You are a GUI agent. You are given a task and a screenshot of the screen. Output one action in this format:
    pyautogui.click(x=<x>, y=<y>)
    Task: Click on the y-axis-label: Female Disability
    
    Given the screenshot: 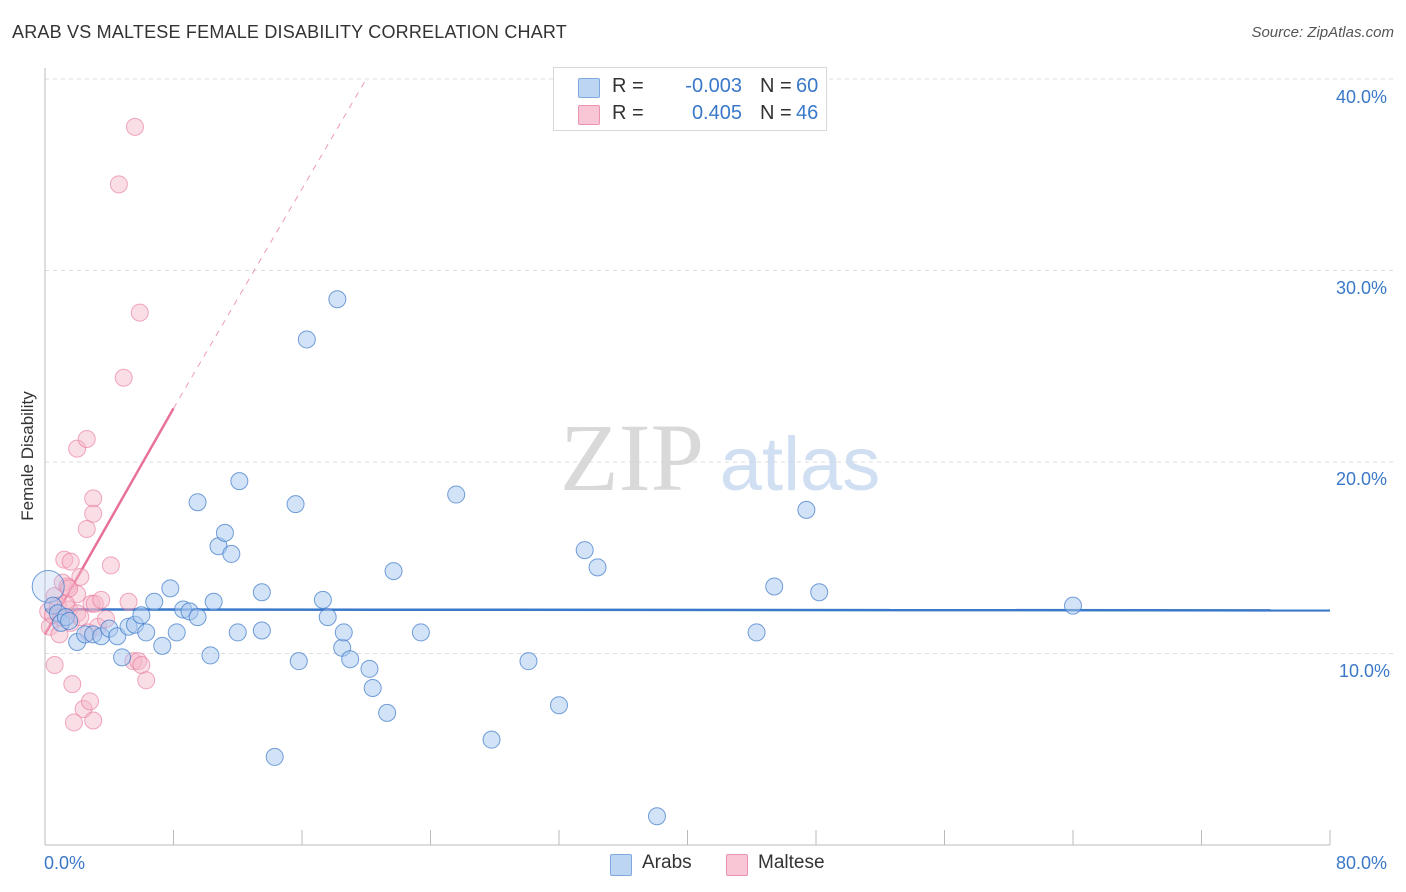 What is the action you would take?
    pyautogui.click(x=27, y=456)
    